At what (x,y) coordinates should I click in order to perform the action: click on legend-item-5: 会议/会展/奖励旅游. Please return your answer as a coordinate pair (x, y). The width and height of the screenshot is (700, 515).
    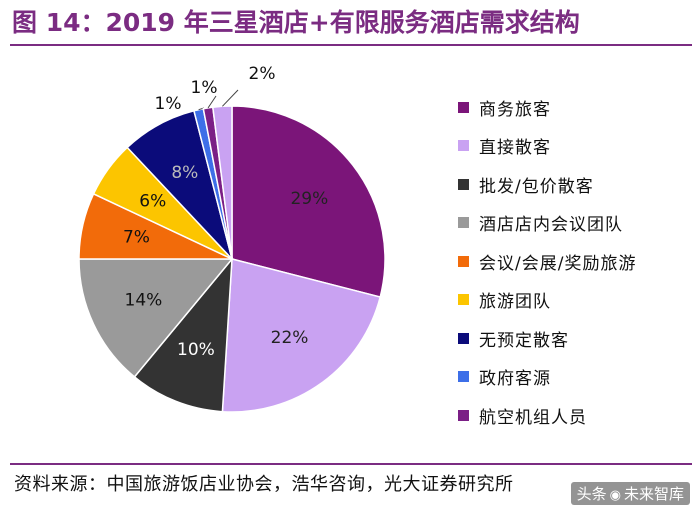
    Looking at the image, I should click on (573, 261).